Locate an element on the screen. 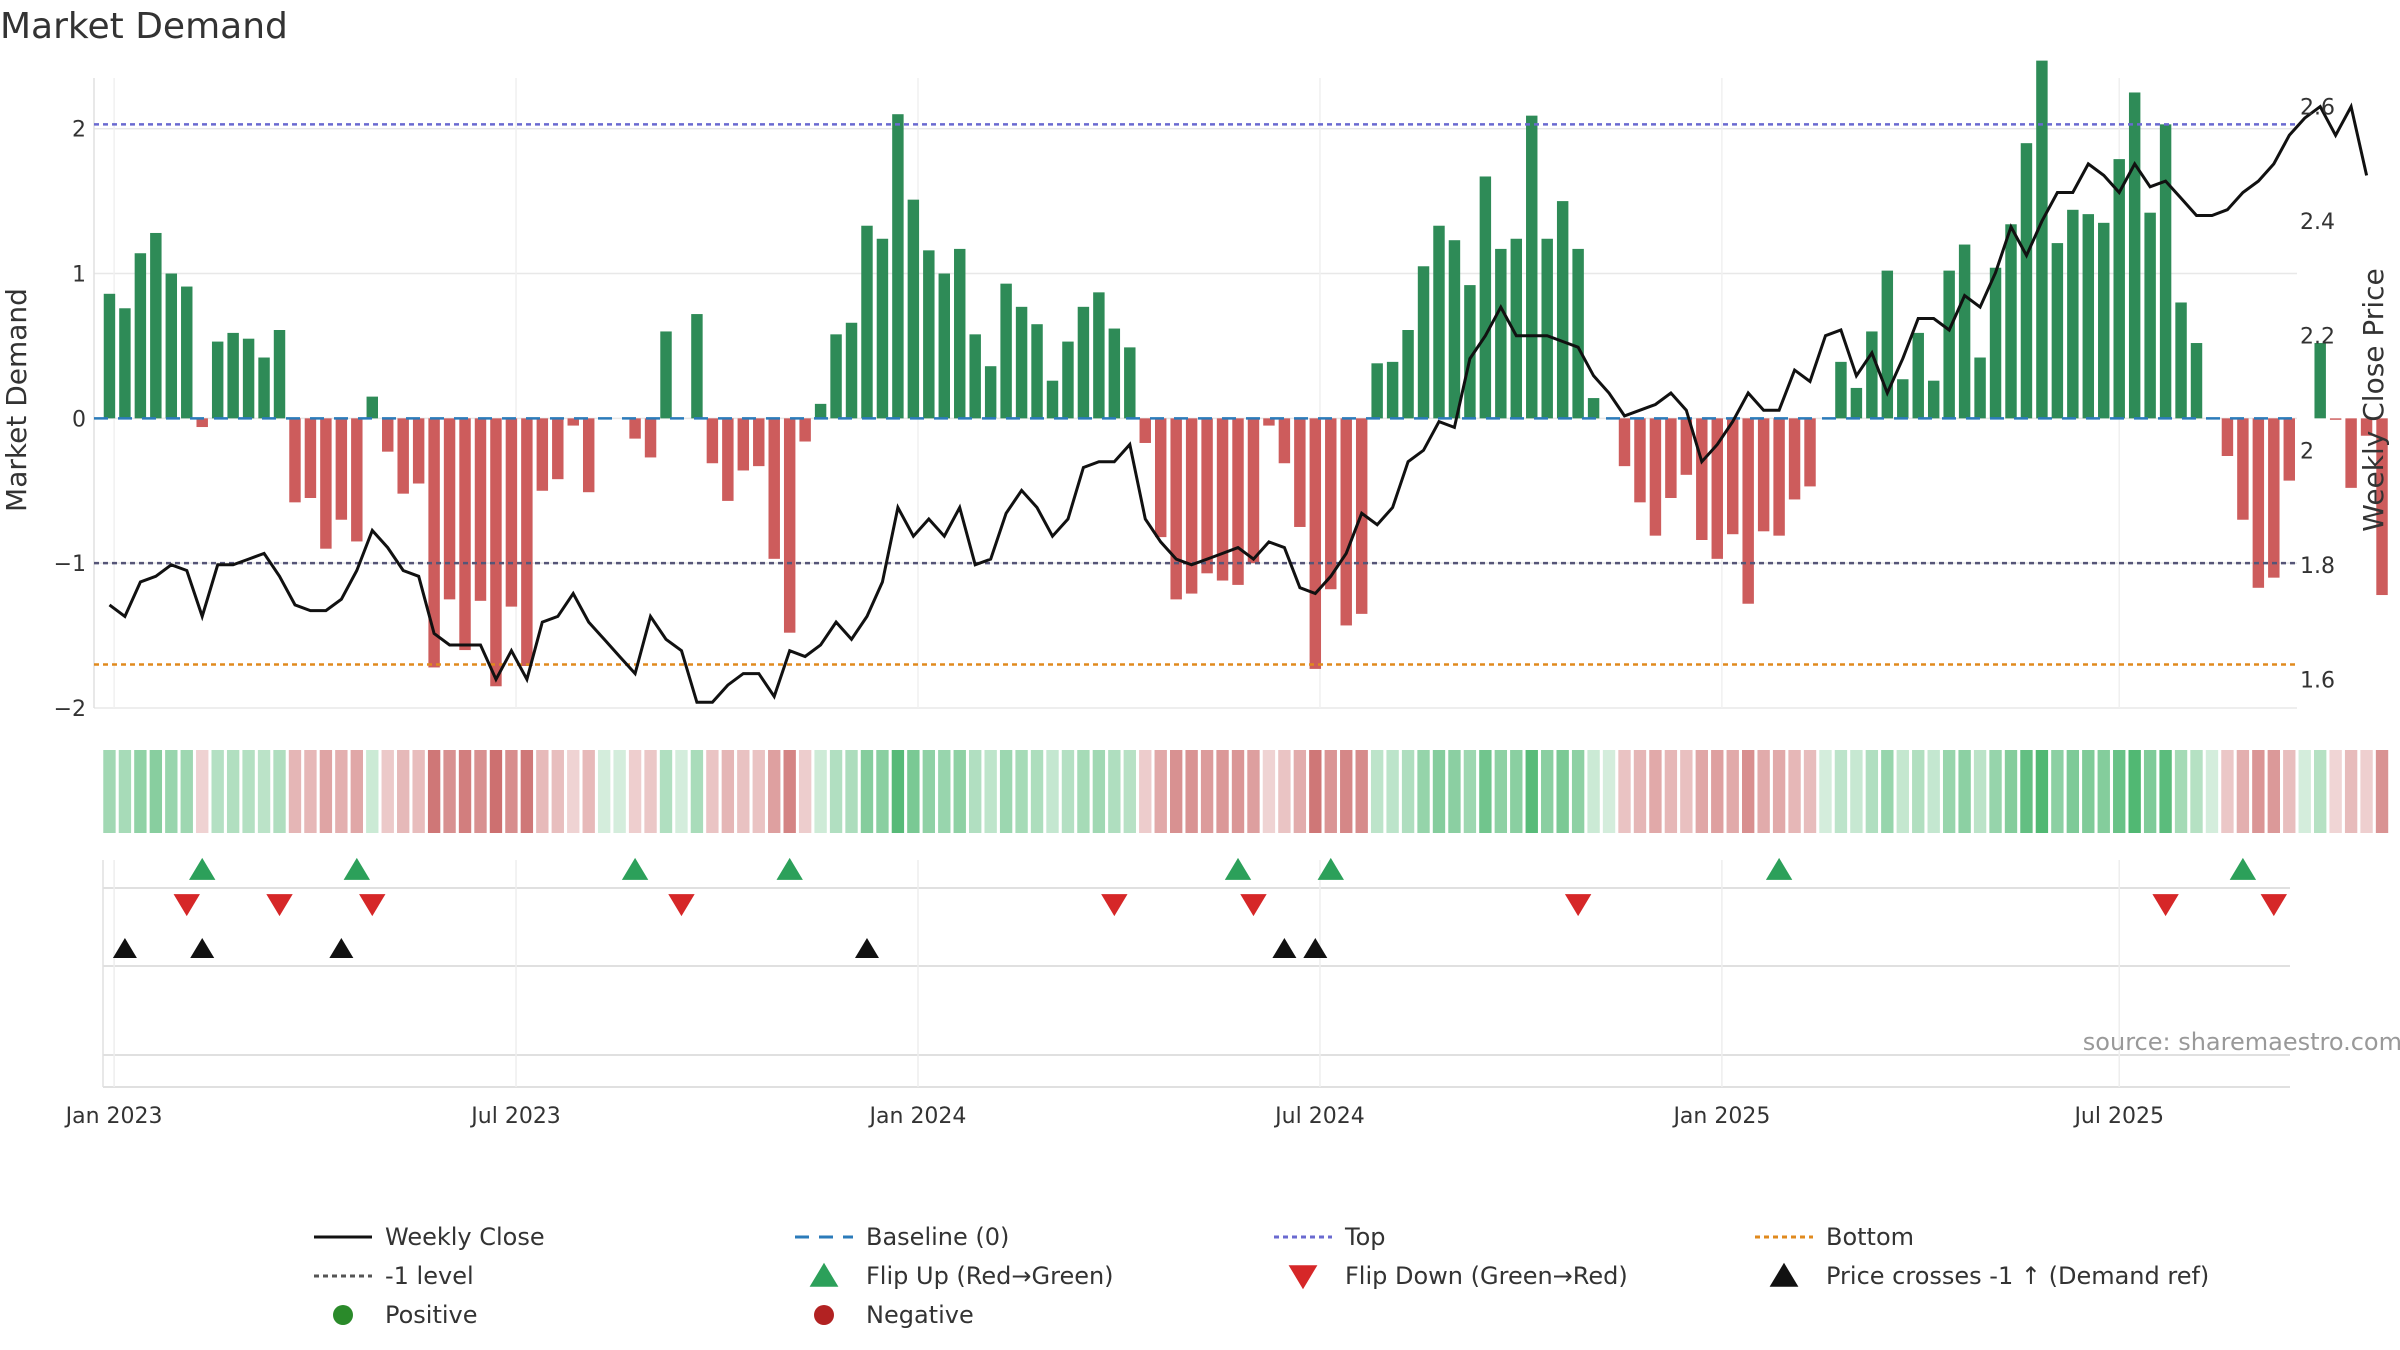 The height and width of the screenshot is (1350, 2400). demand-heat-strip is located at coordinates (1246, 791).